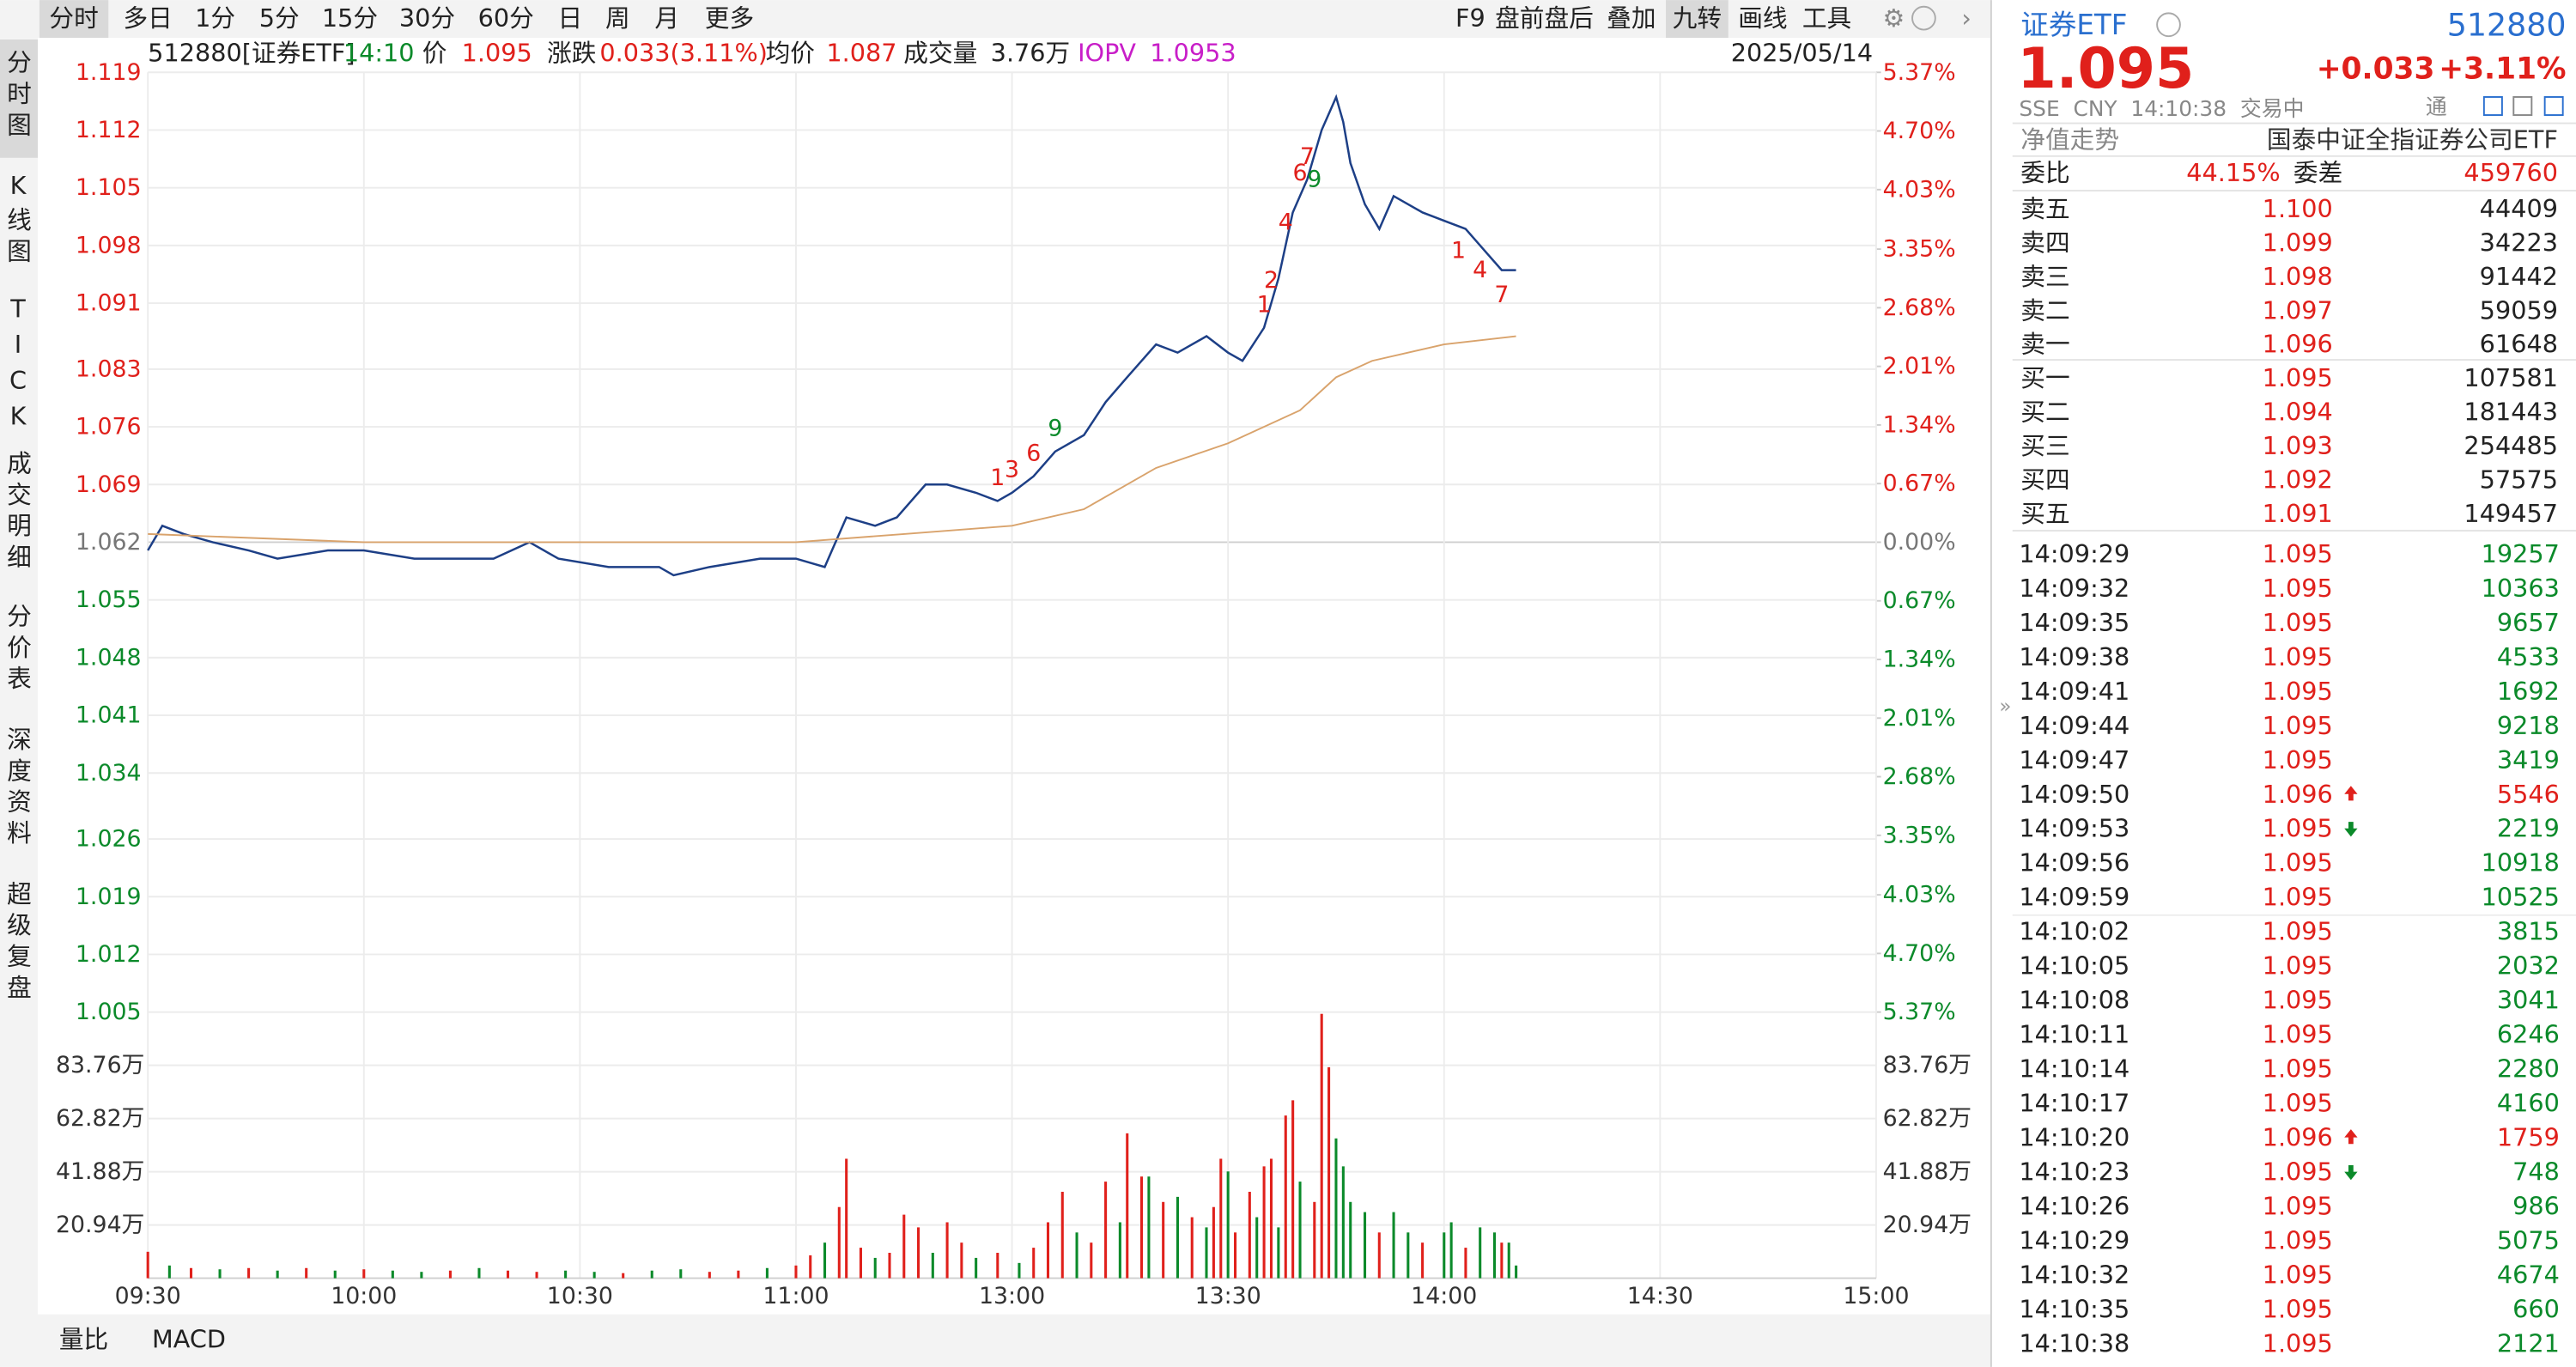 The height and width of the screenshot is (1367, 2576). What do you see at coordinates (2005, 707) in the screenshot?
I see `collapse-icon: »` at bounding box center [2005, 707].